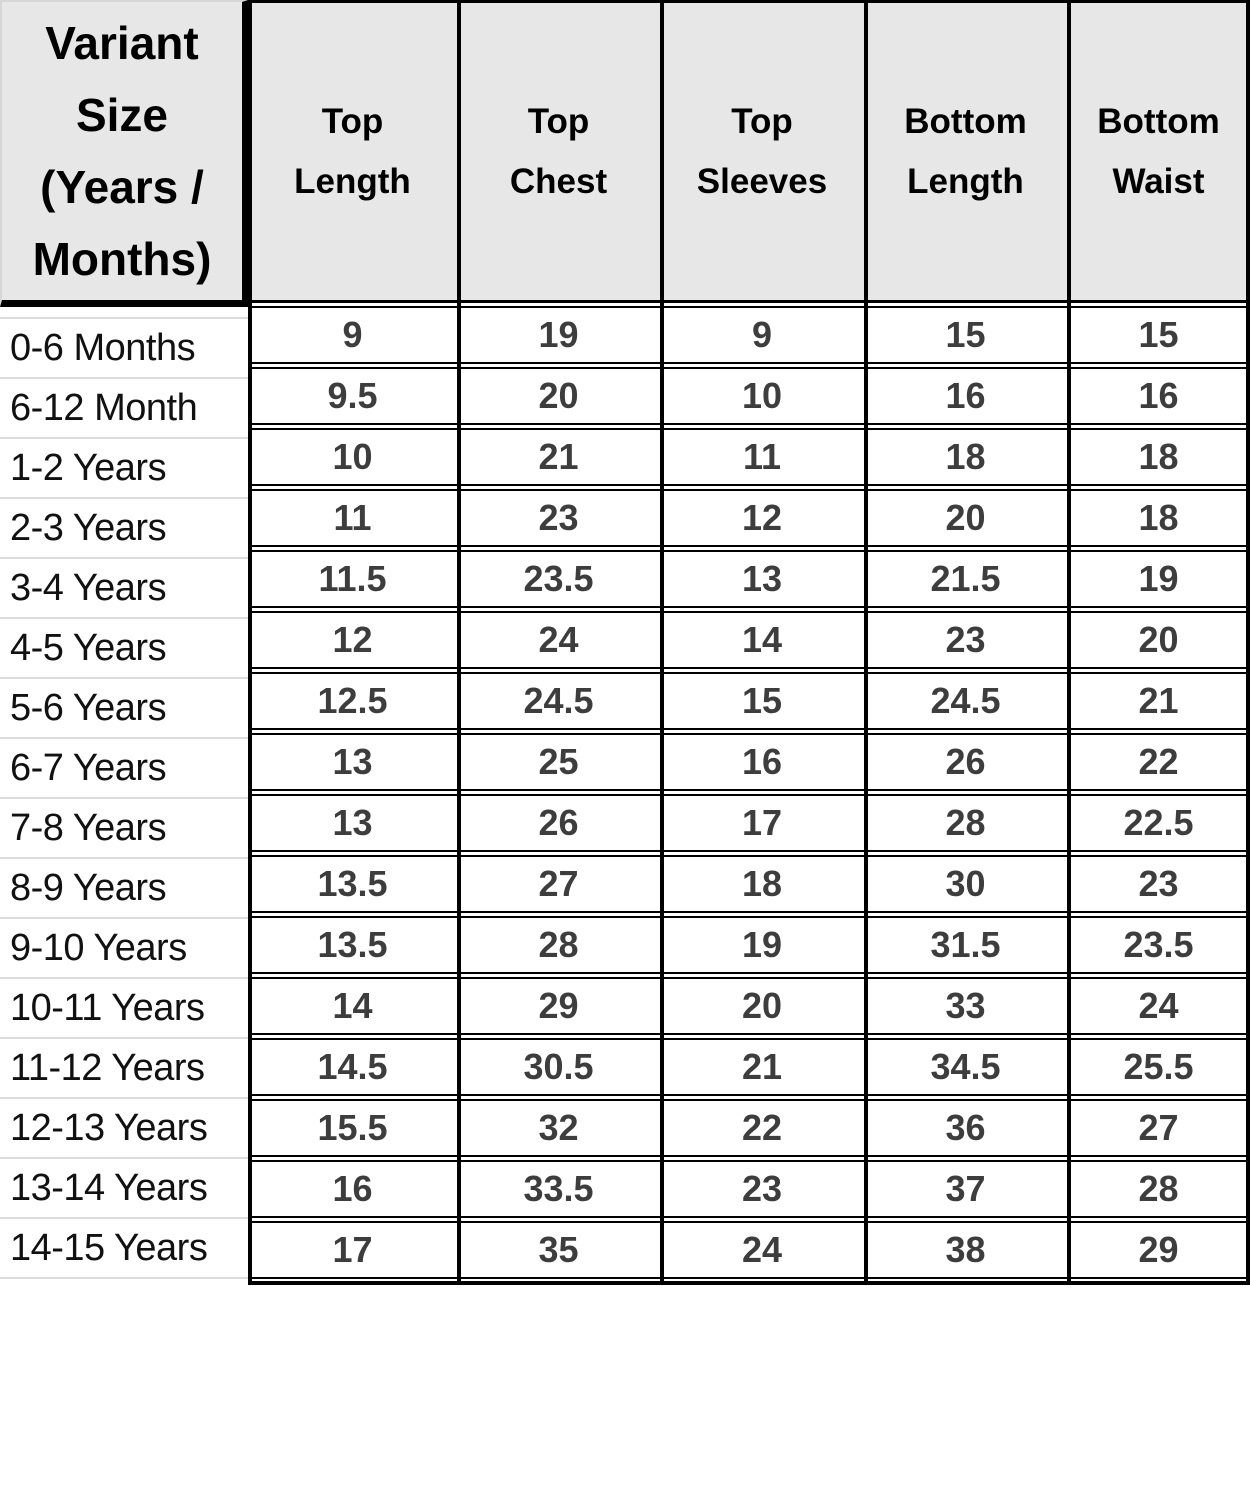 The image size is (1250, 1500). I want to click on column-header-bottom-waist: Bottom Waist, so click(1158, 151).